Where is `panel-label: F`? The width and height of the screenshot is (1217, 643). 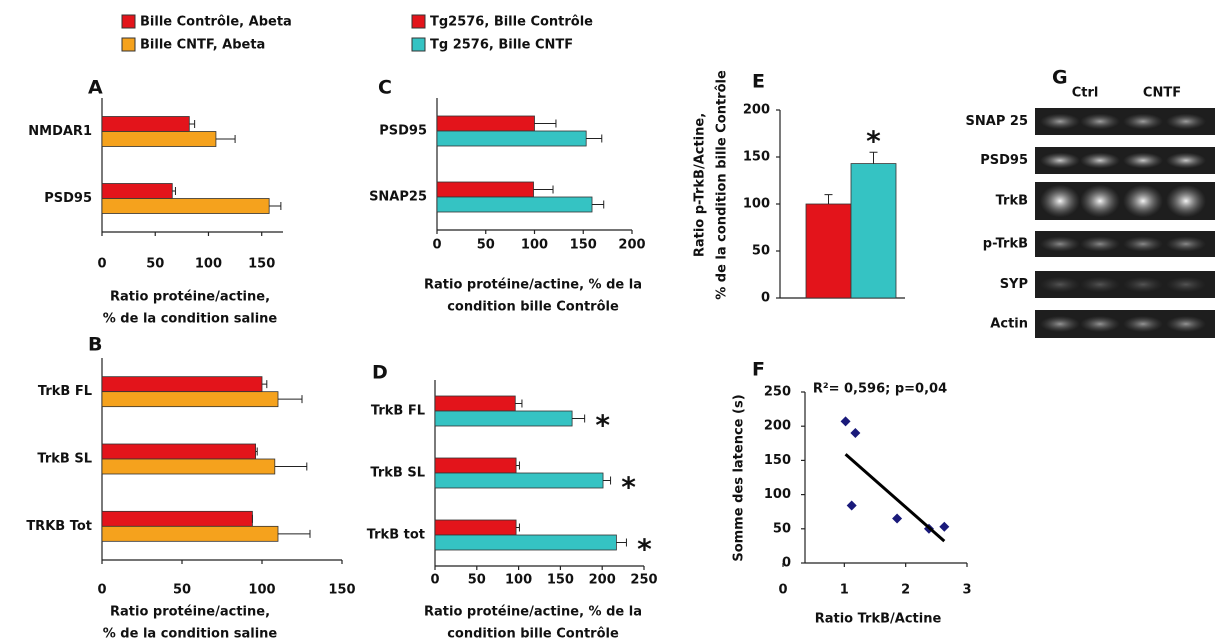
panel-label: F is located at coordinates (758, 370).